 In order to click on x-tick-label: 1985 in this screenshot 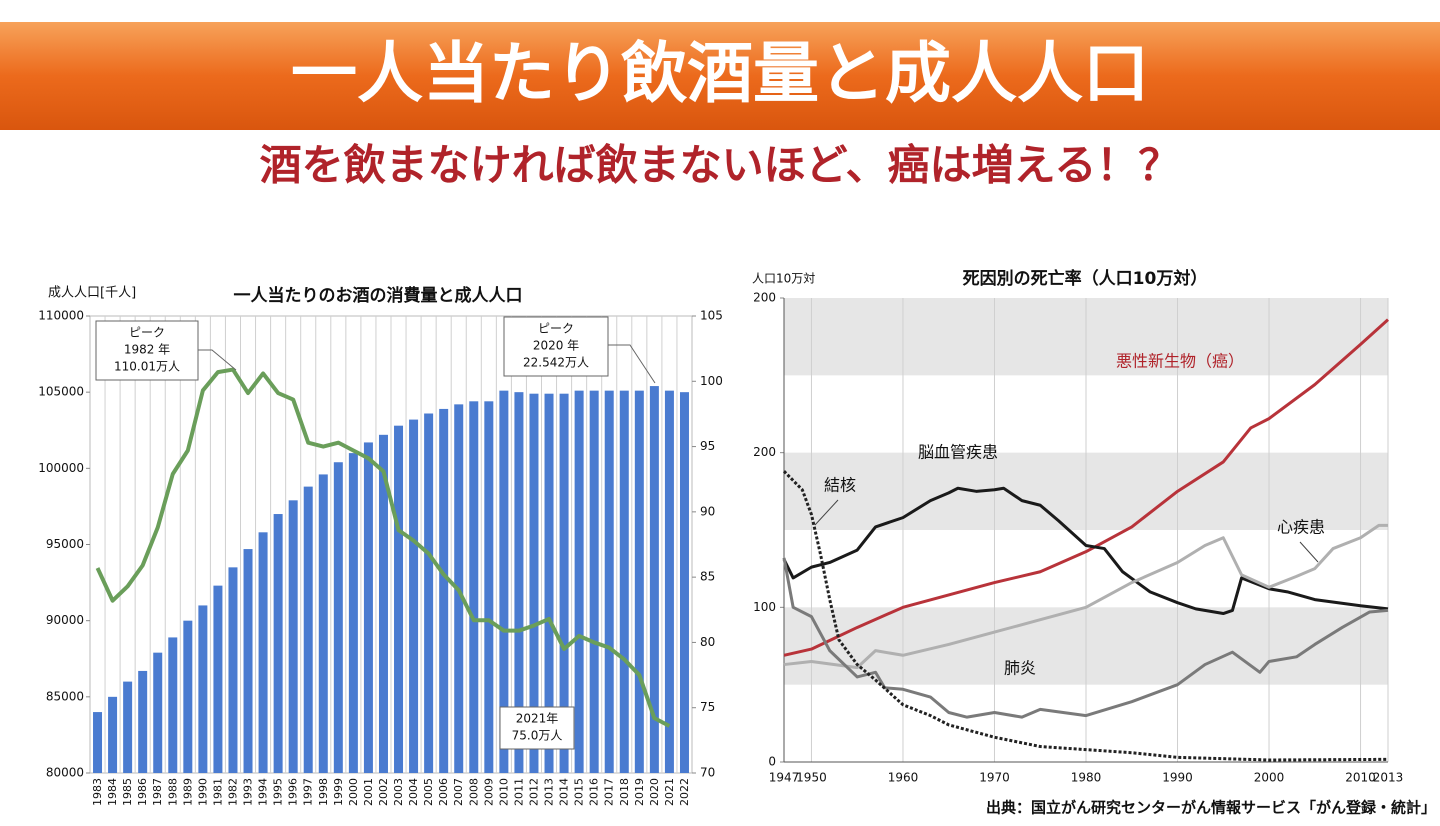, I will do `click(127, 792)`.